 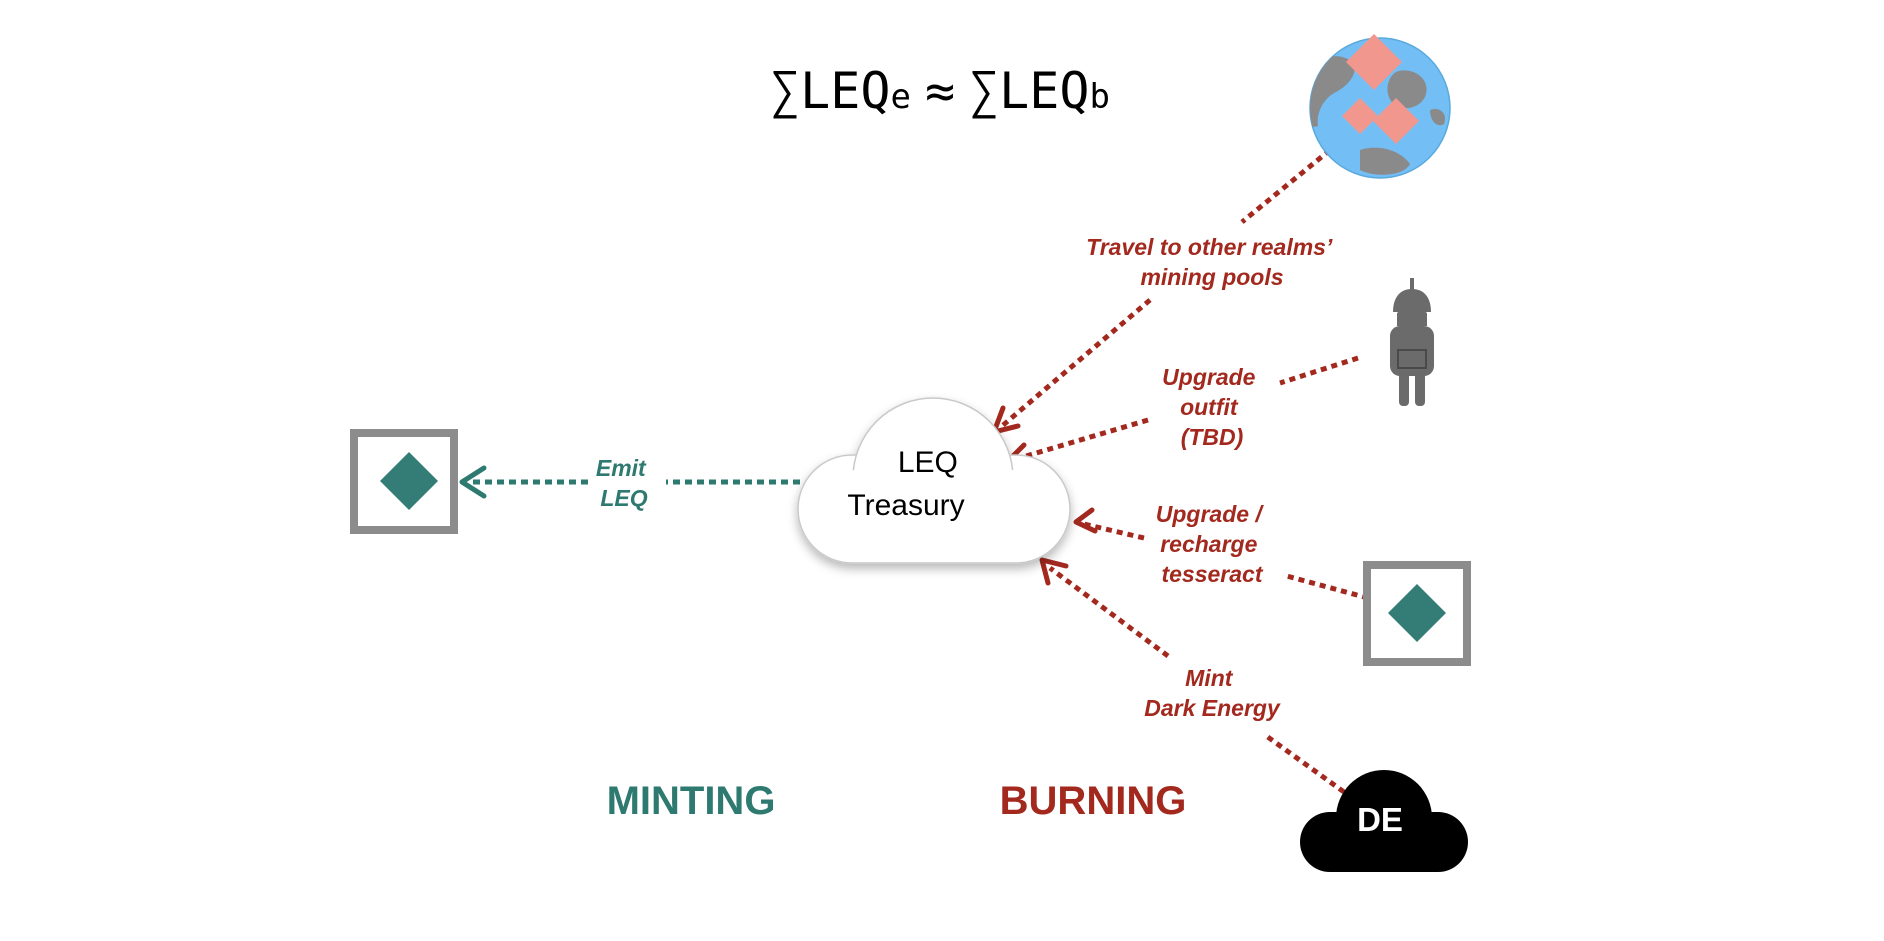 I want to click on outfit-edge-label: Upgrade outfit (TBD), so click(x=1212, y=407).